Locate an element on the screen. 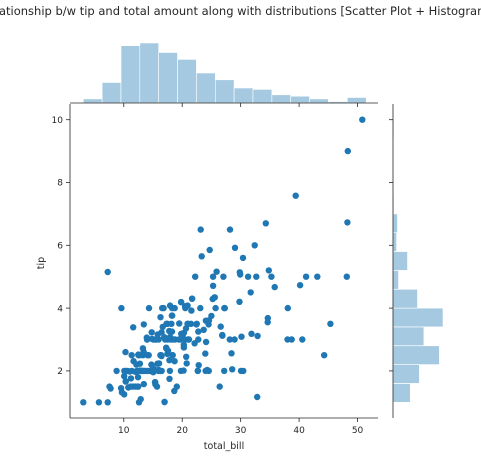  right-marginal-histogram is located at coordinates (418, 261).